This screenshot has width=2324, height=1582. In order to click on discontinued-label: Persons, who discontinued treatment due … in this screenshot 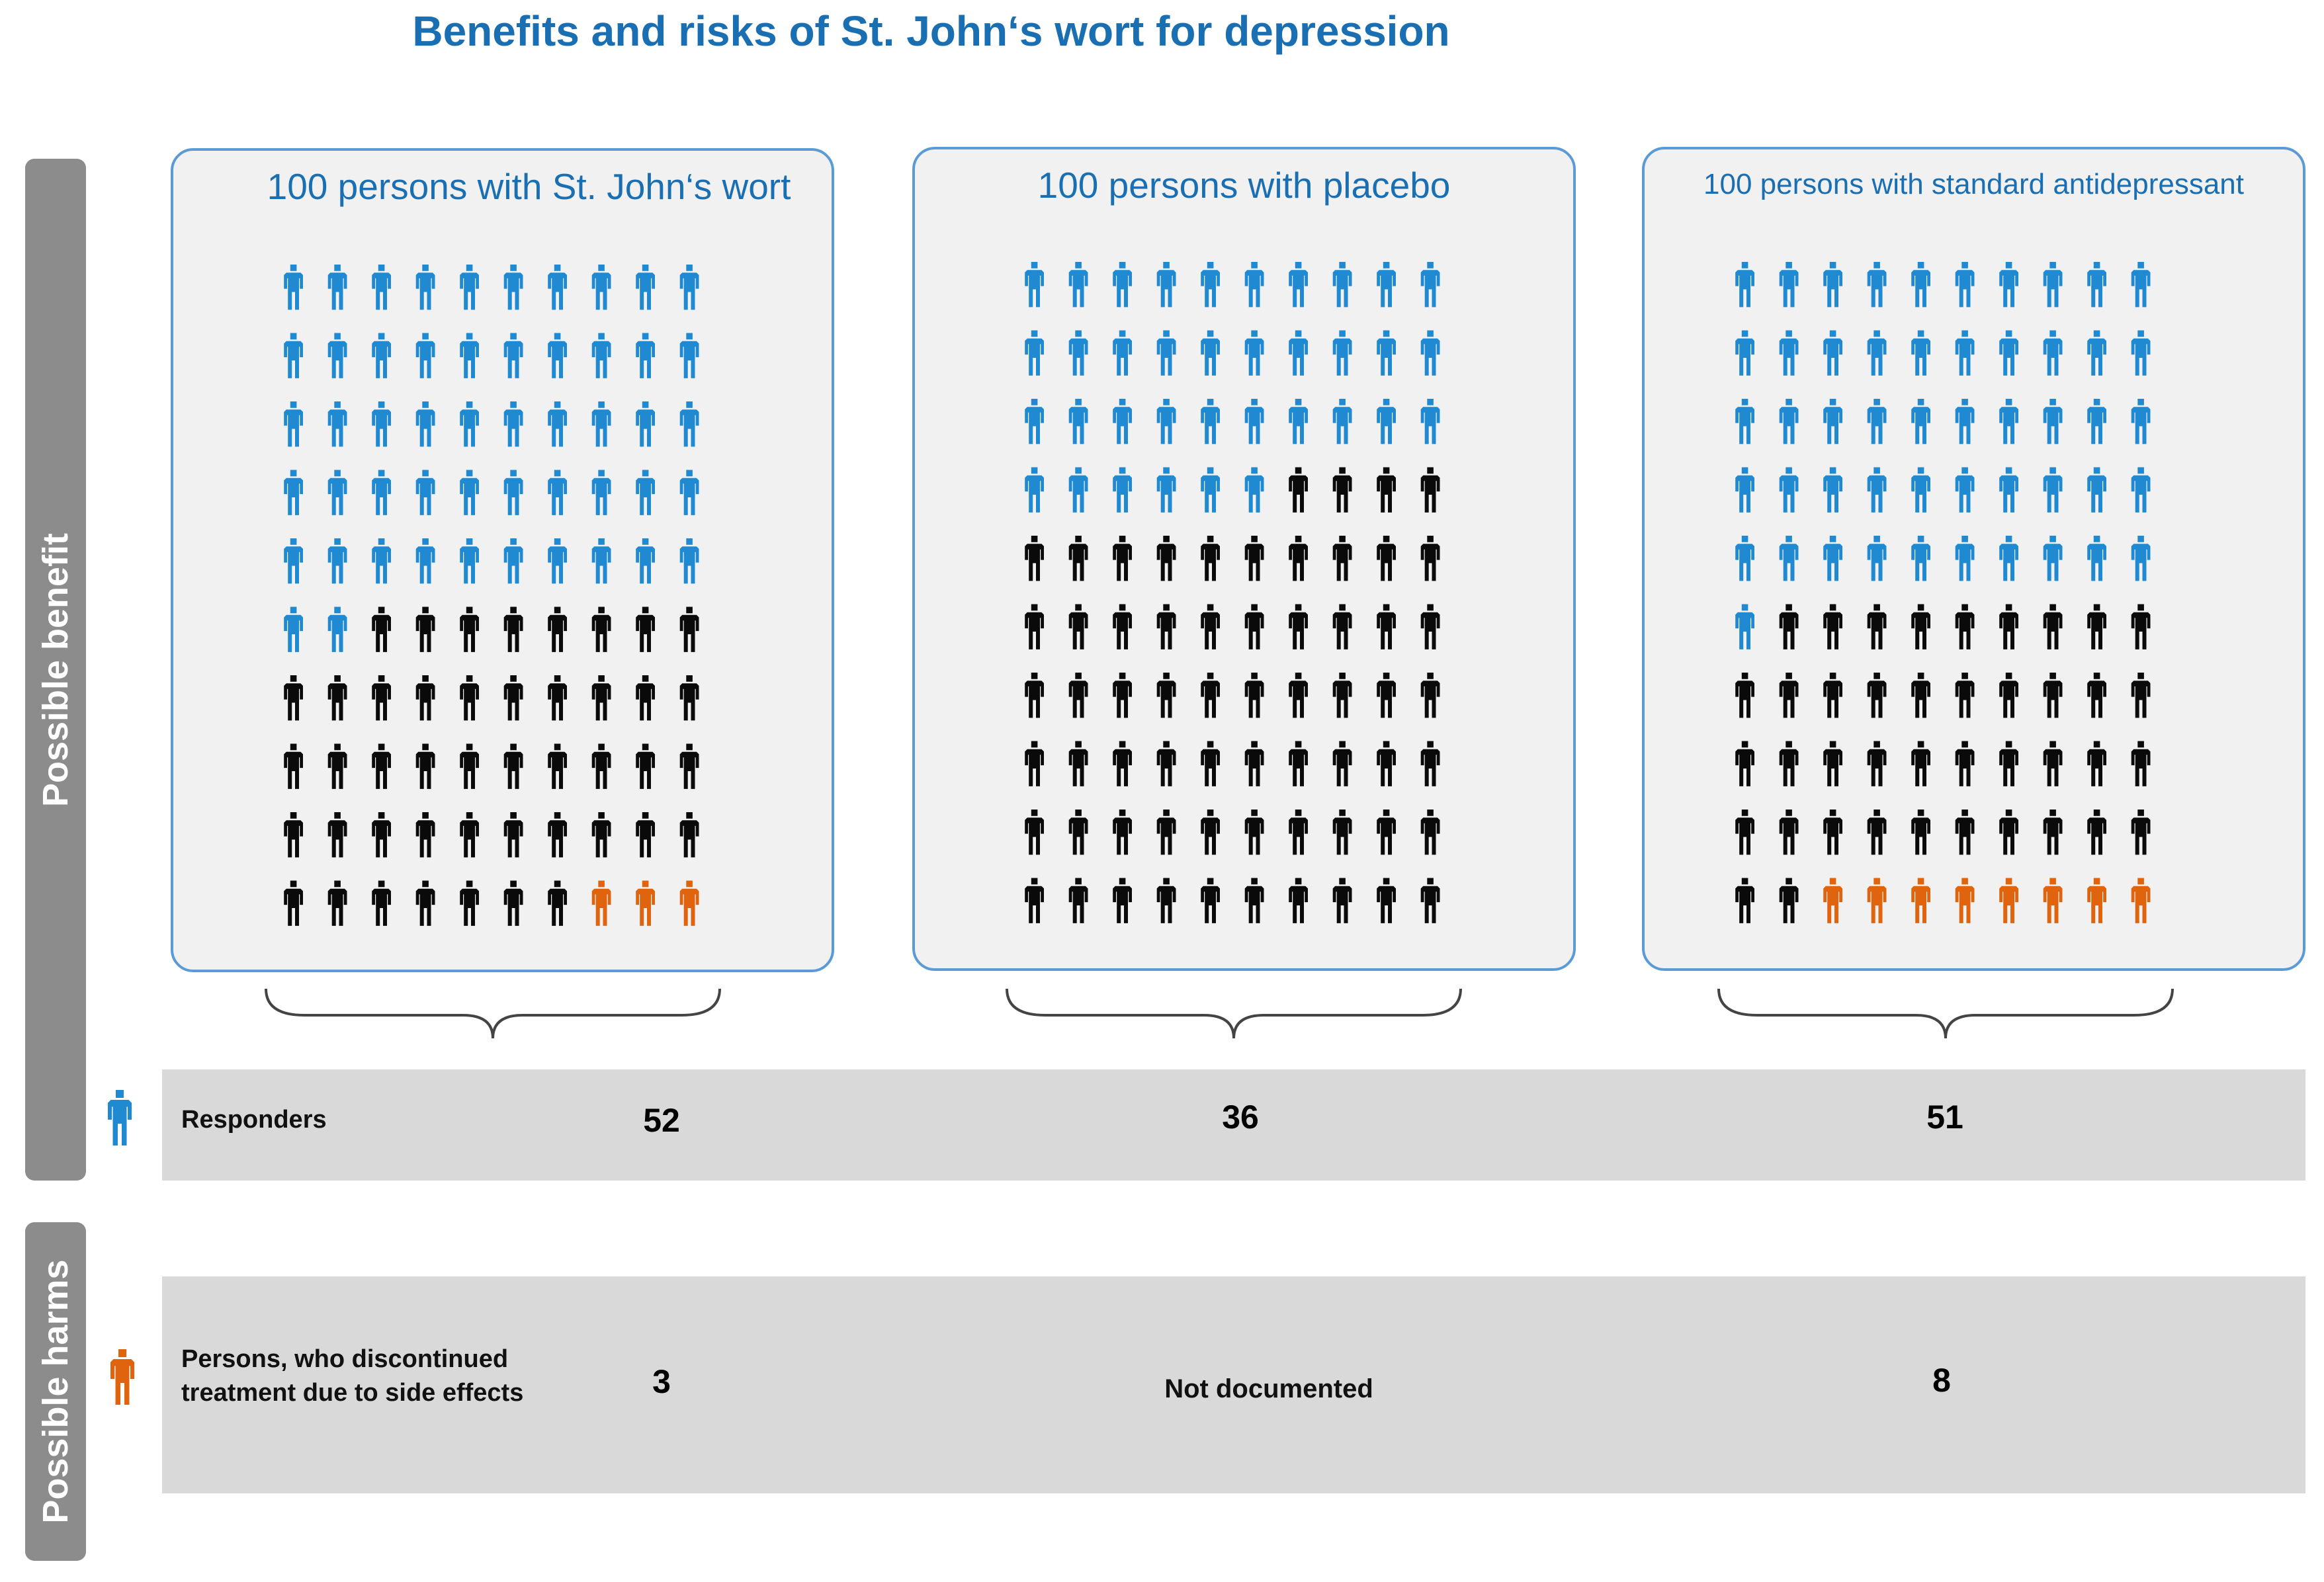, I will do `click(352, 1377)`.